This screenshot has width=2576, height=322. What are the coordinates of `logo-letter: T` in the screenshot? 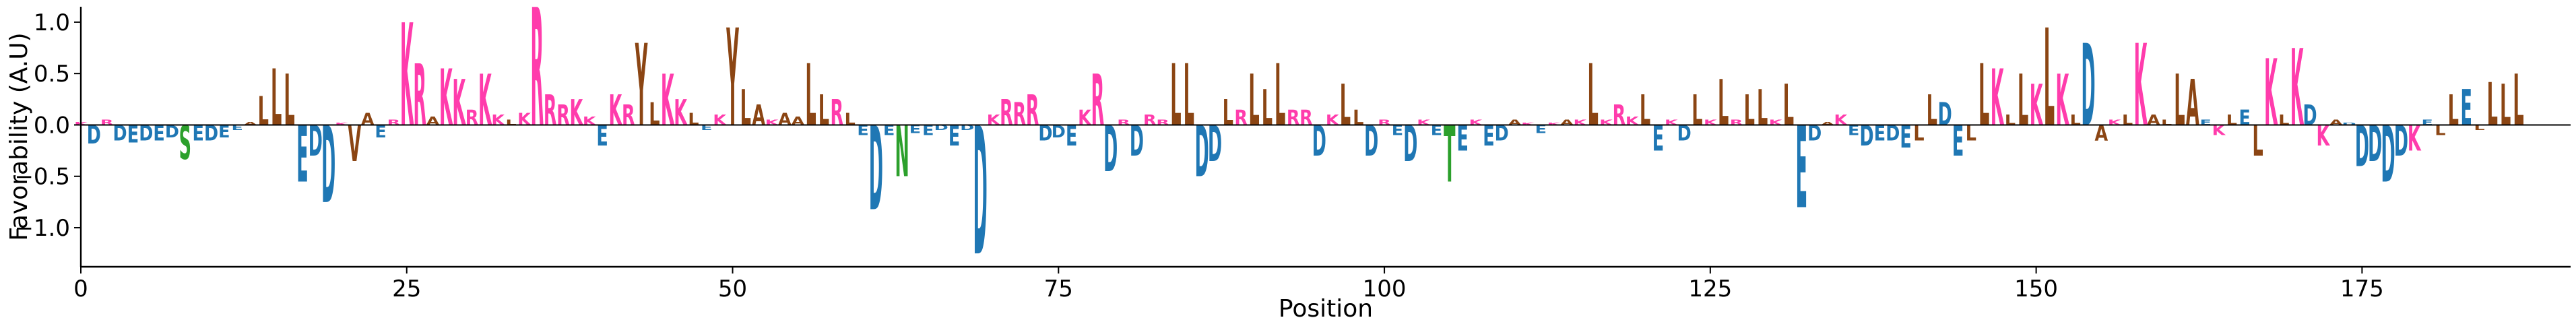 It's located at (1449, 155).